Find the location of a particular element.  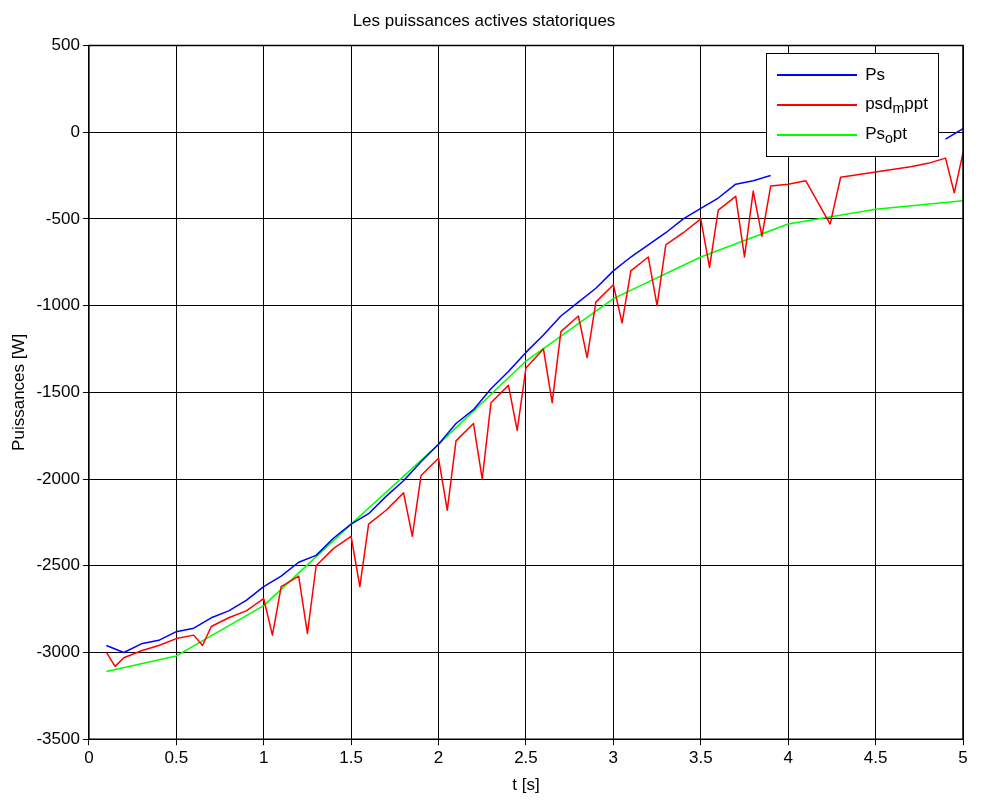

x-tick-label: 2.5 is located at coordinates (526, 758).